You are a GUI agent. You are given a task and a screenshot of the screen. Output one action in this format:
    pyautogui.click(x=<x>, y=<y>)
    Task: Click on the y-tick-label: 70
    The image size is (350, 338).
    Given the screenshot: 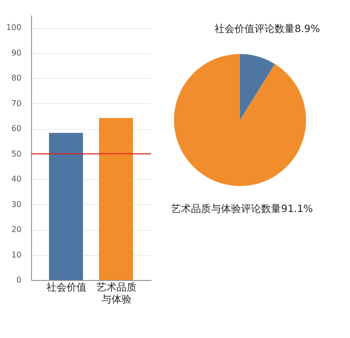 What is the action you would take?
    pyautogui.click(x=16, y=103)
    